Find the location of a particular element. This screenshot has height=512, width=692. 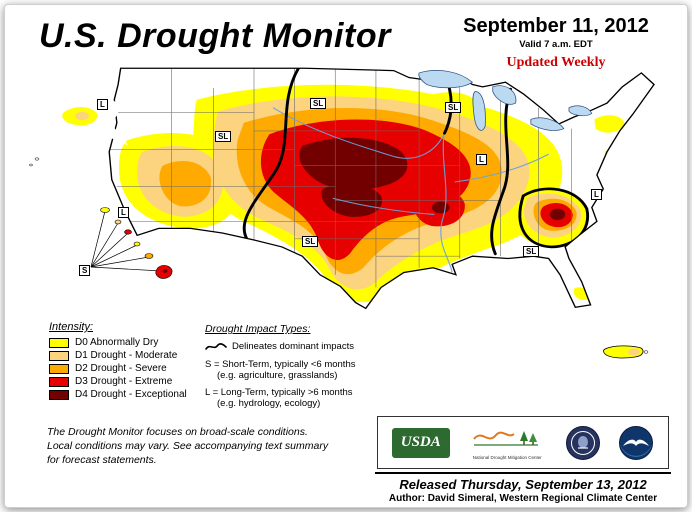

ndmc-graphic-icon is located at coordinates (506, 438).